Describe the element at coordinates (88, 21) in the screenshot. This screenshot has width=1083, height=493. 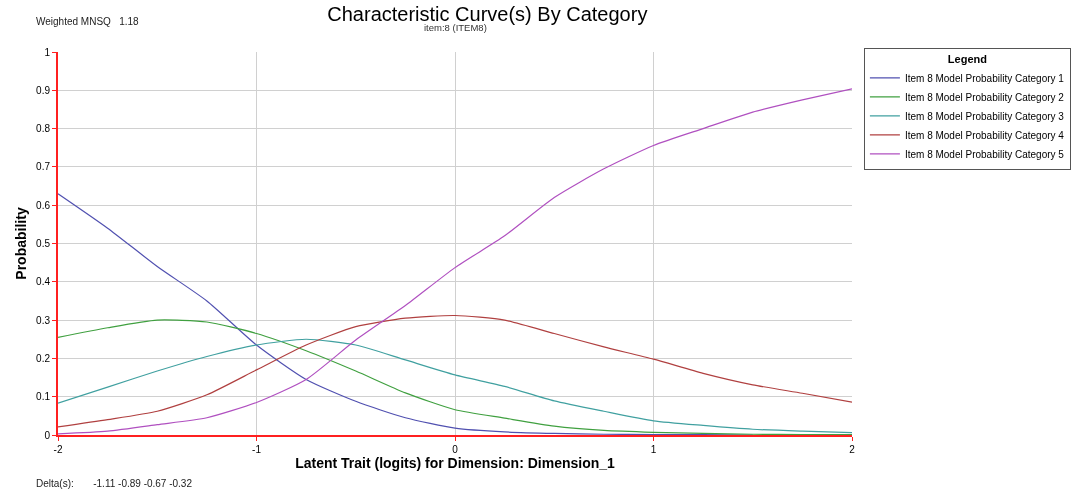
I see `text: Weighted MNSQ 1.18` at that location.